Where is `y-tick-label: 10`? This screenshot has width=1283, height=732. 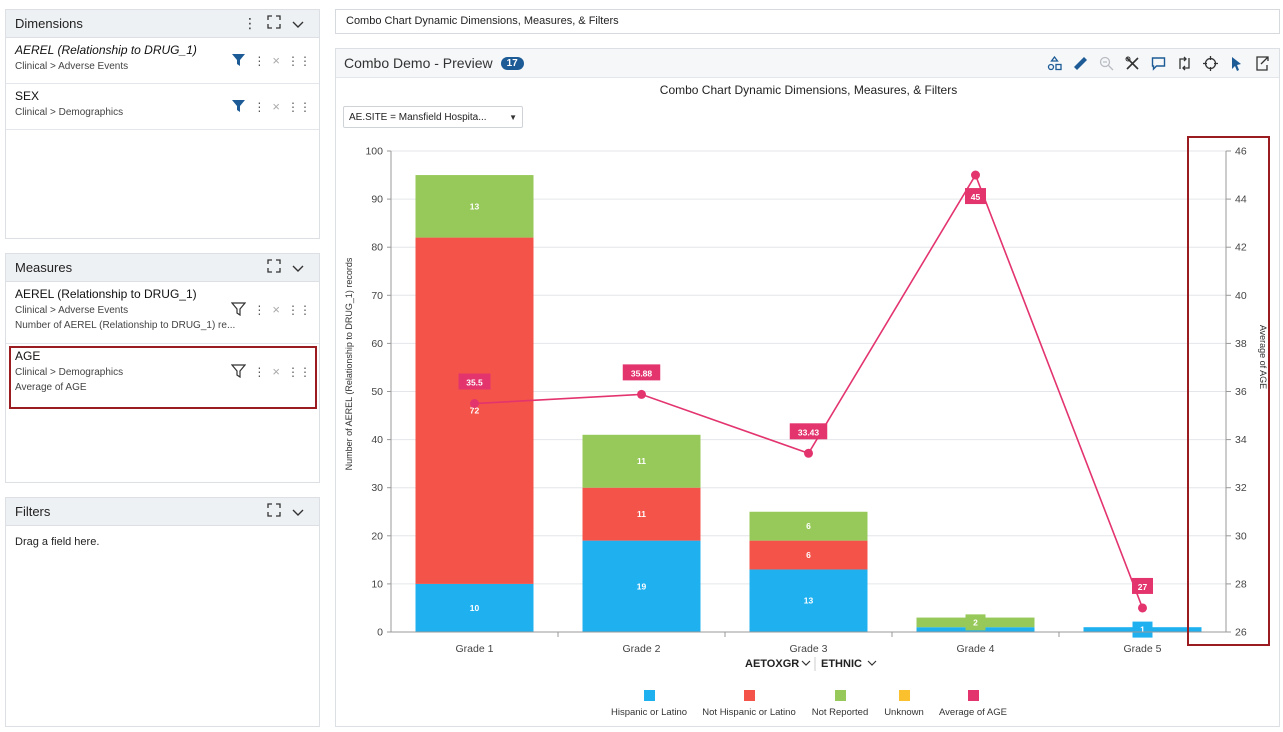
y-tick-label: 10 is located at coordinates (377, 584).